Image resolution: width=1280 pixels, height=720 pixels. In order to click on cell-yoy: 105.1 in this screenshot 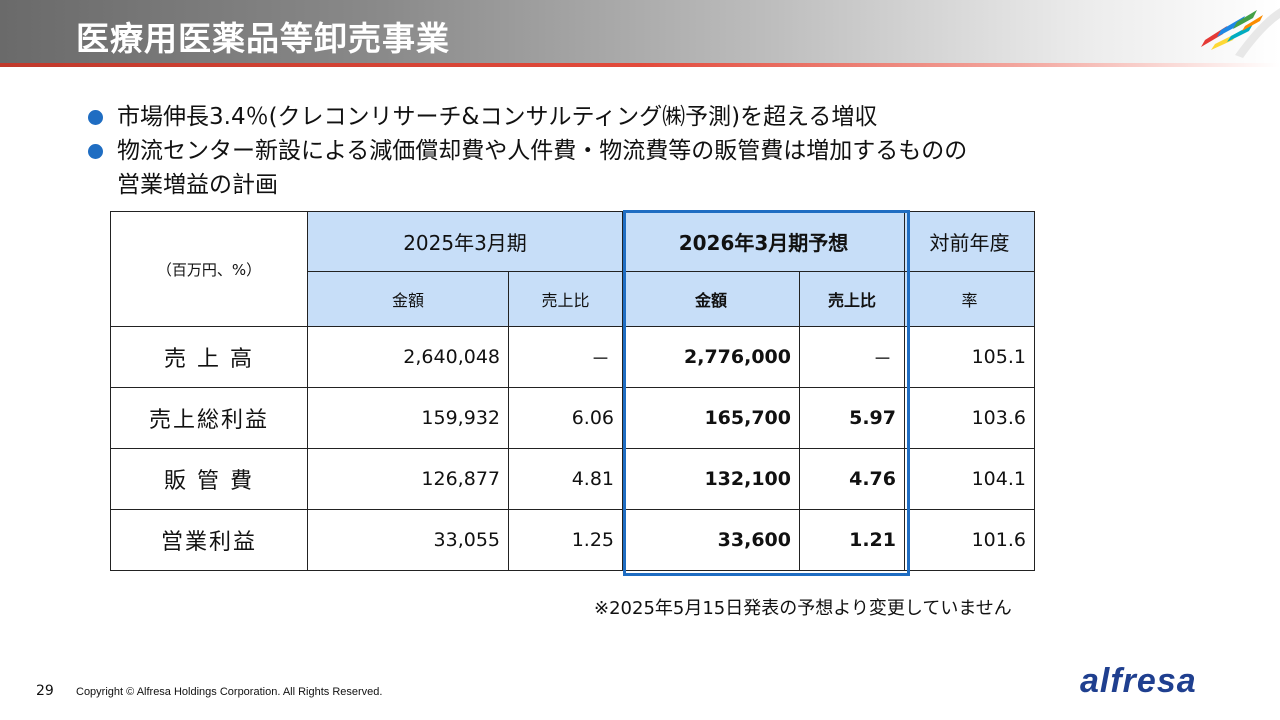, I will do `click(969, 357)`.